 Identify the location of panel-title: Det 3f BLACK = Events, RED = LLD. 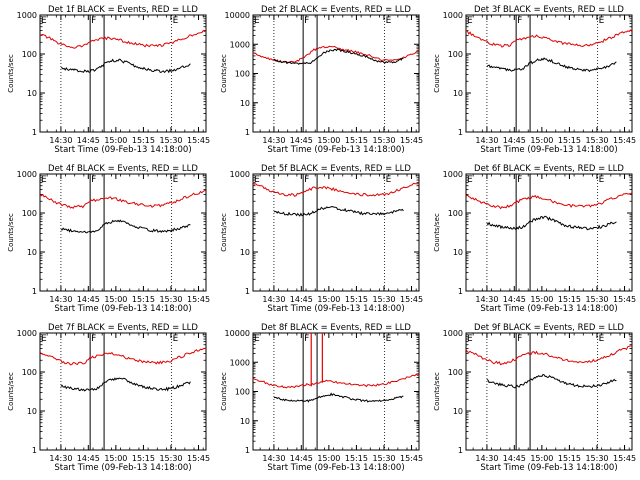
(549, 10).